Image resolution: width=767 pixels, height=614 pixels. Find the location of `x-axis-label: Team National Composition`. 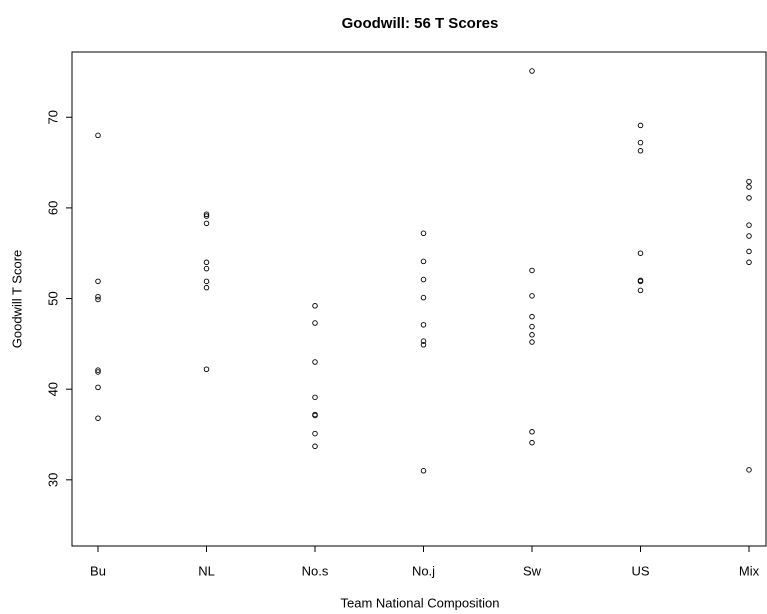

x-axis-label: Team National Composition is located at coordinates (420, 602).